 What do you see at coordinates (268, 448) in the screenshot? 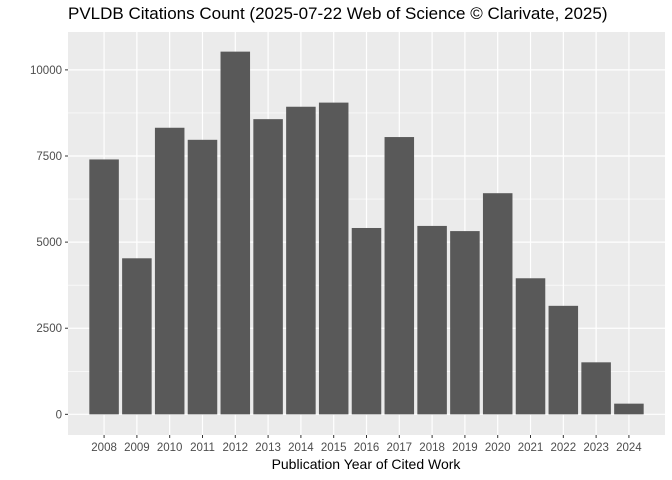
I see `x-tick-label: 2013` at bounding box center [268, 448].